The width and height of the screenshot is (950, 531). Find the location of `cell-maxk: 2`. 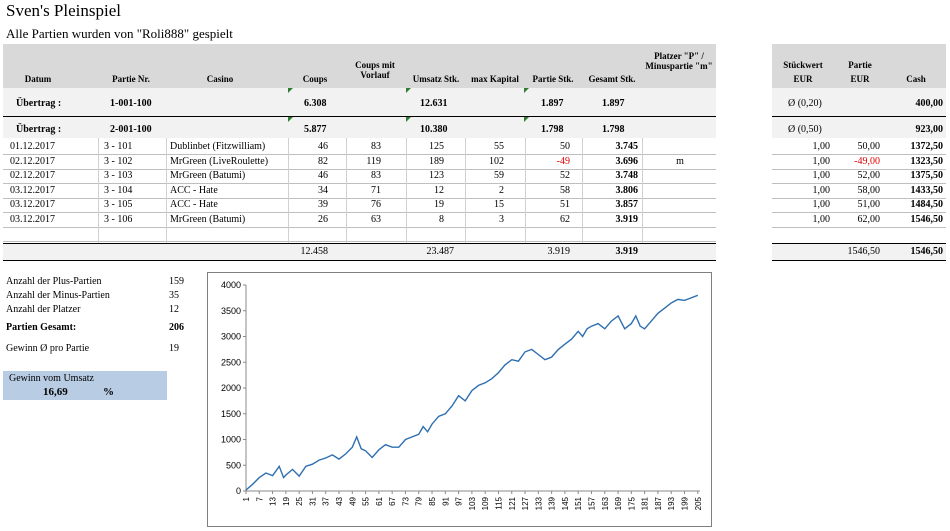

cell-maxk: 2 is located at coordinates (501, 190).